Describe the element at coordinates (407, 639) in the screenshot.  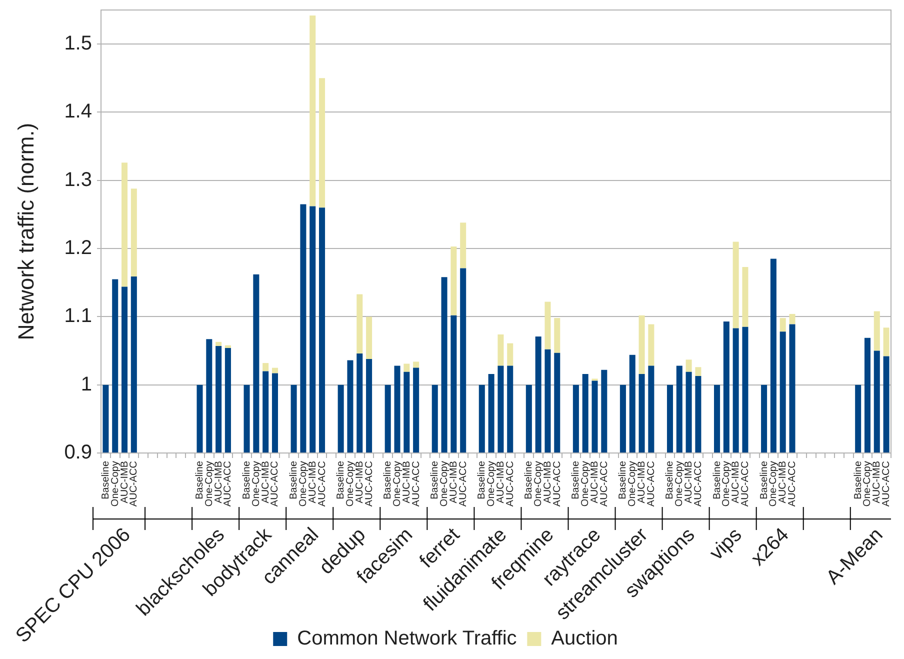
I see `legend-label: Common Network Traffic` at that location.